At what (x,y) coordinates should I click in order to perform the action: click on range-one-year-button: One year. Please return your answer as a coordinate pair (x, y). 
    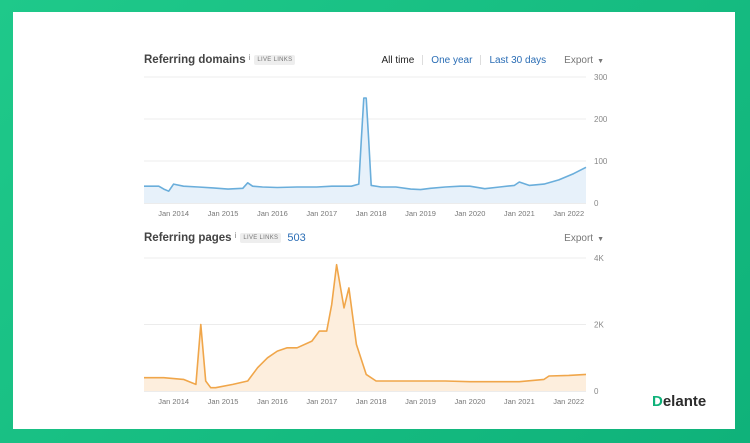
    Looking at the image, I should click on (452, 60).